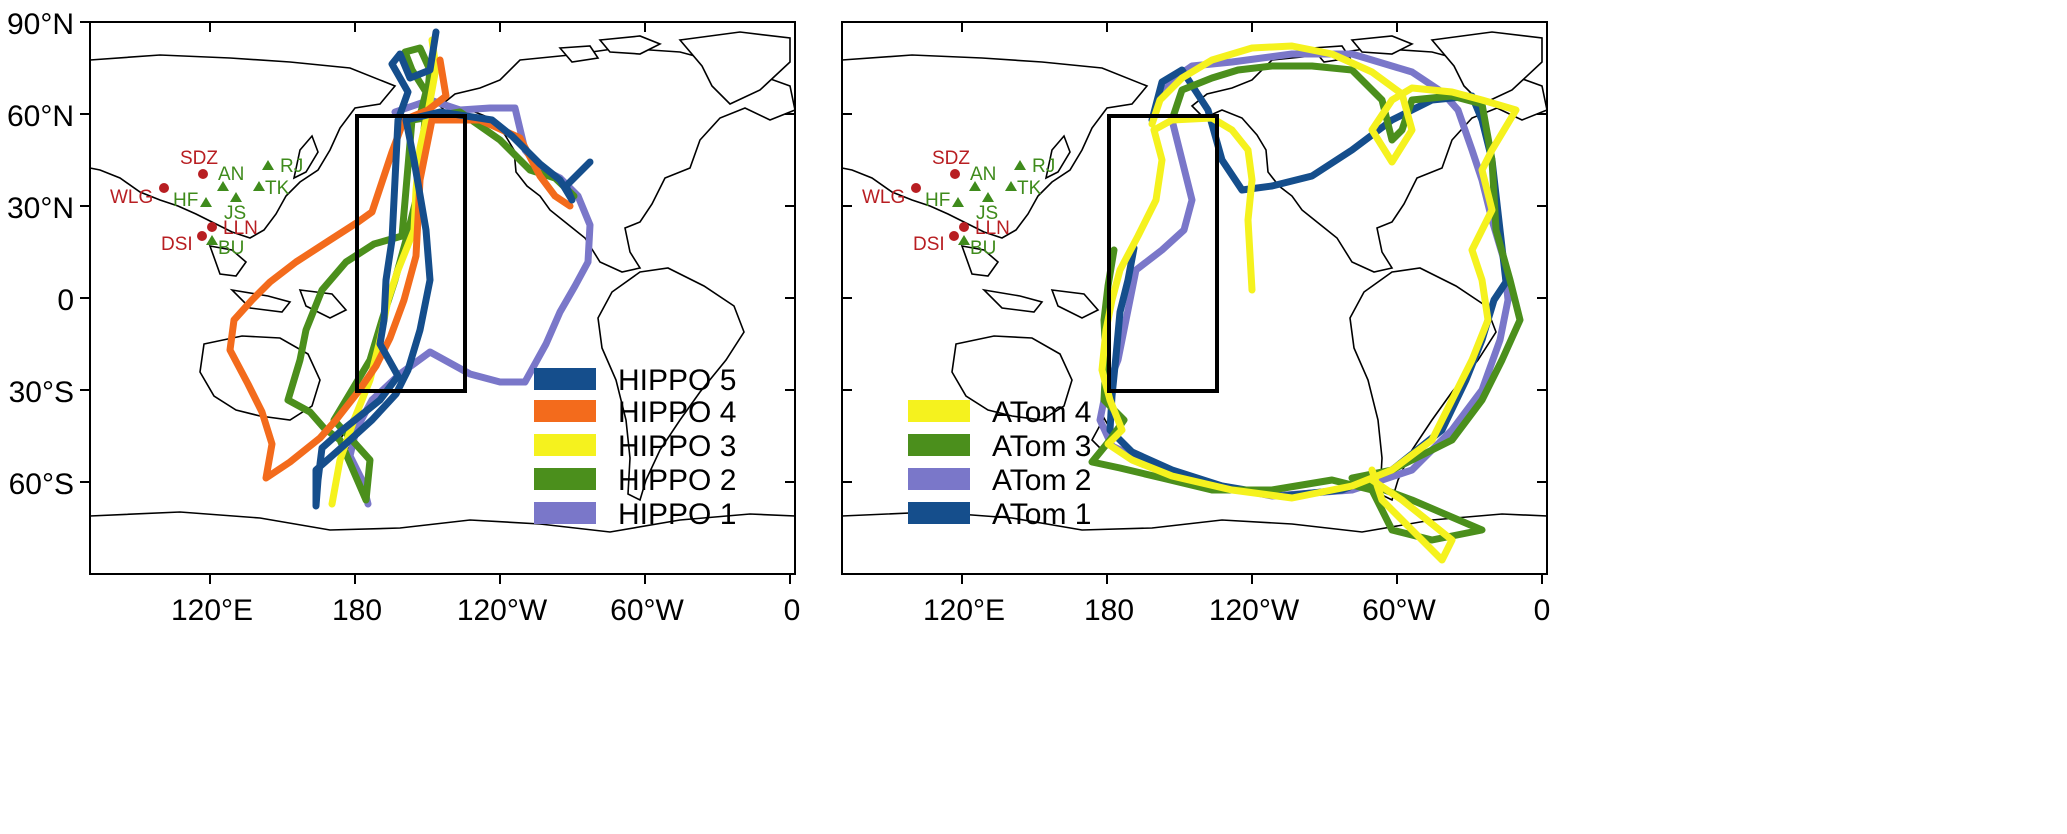 The image size is (2067, 834). Describe the element at coordinates (40, 208) in the screenshot. I see `y-label-30n: 30°N` at that location.